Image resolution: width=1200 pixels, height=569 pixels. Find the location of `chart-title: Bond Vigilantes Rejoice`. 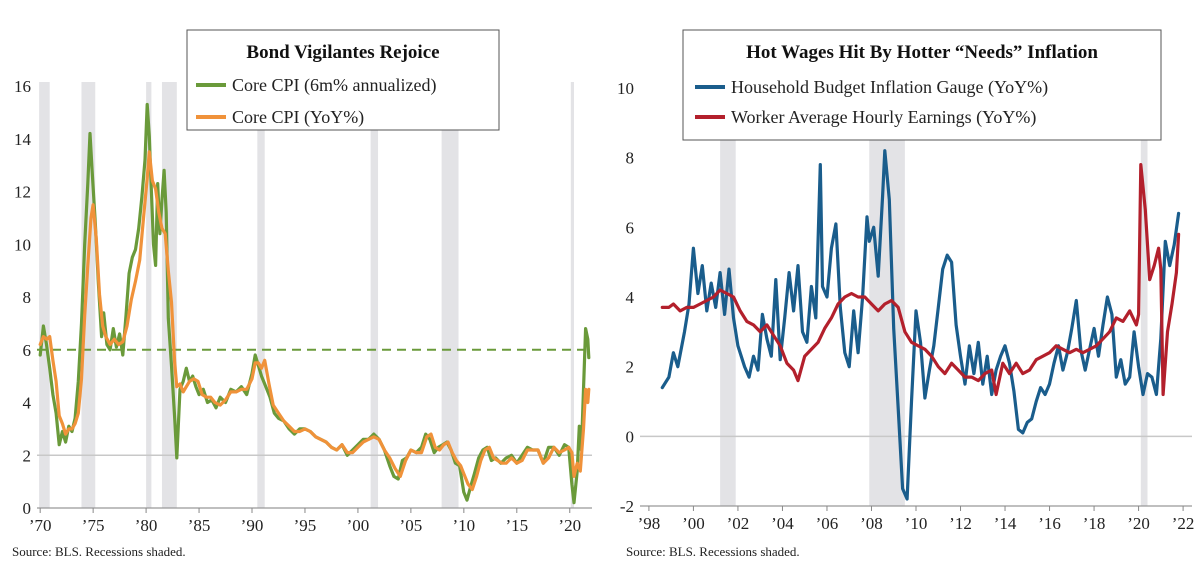

chart-title: Bond Vigilantes Rejoice is located at coordinates (342, 52).